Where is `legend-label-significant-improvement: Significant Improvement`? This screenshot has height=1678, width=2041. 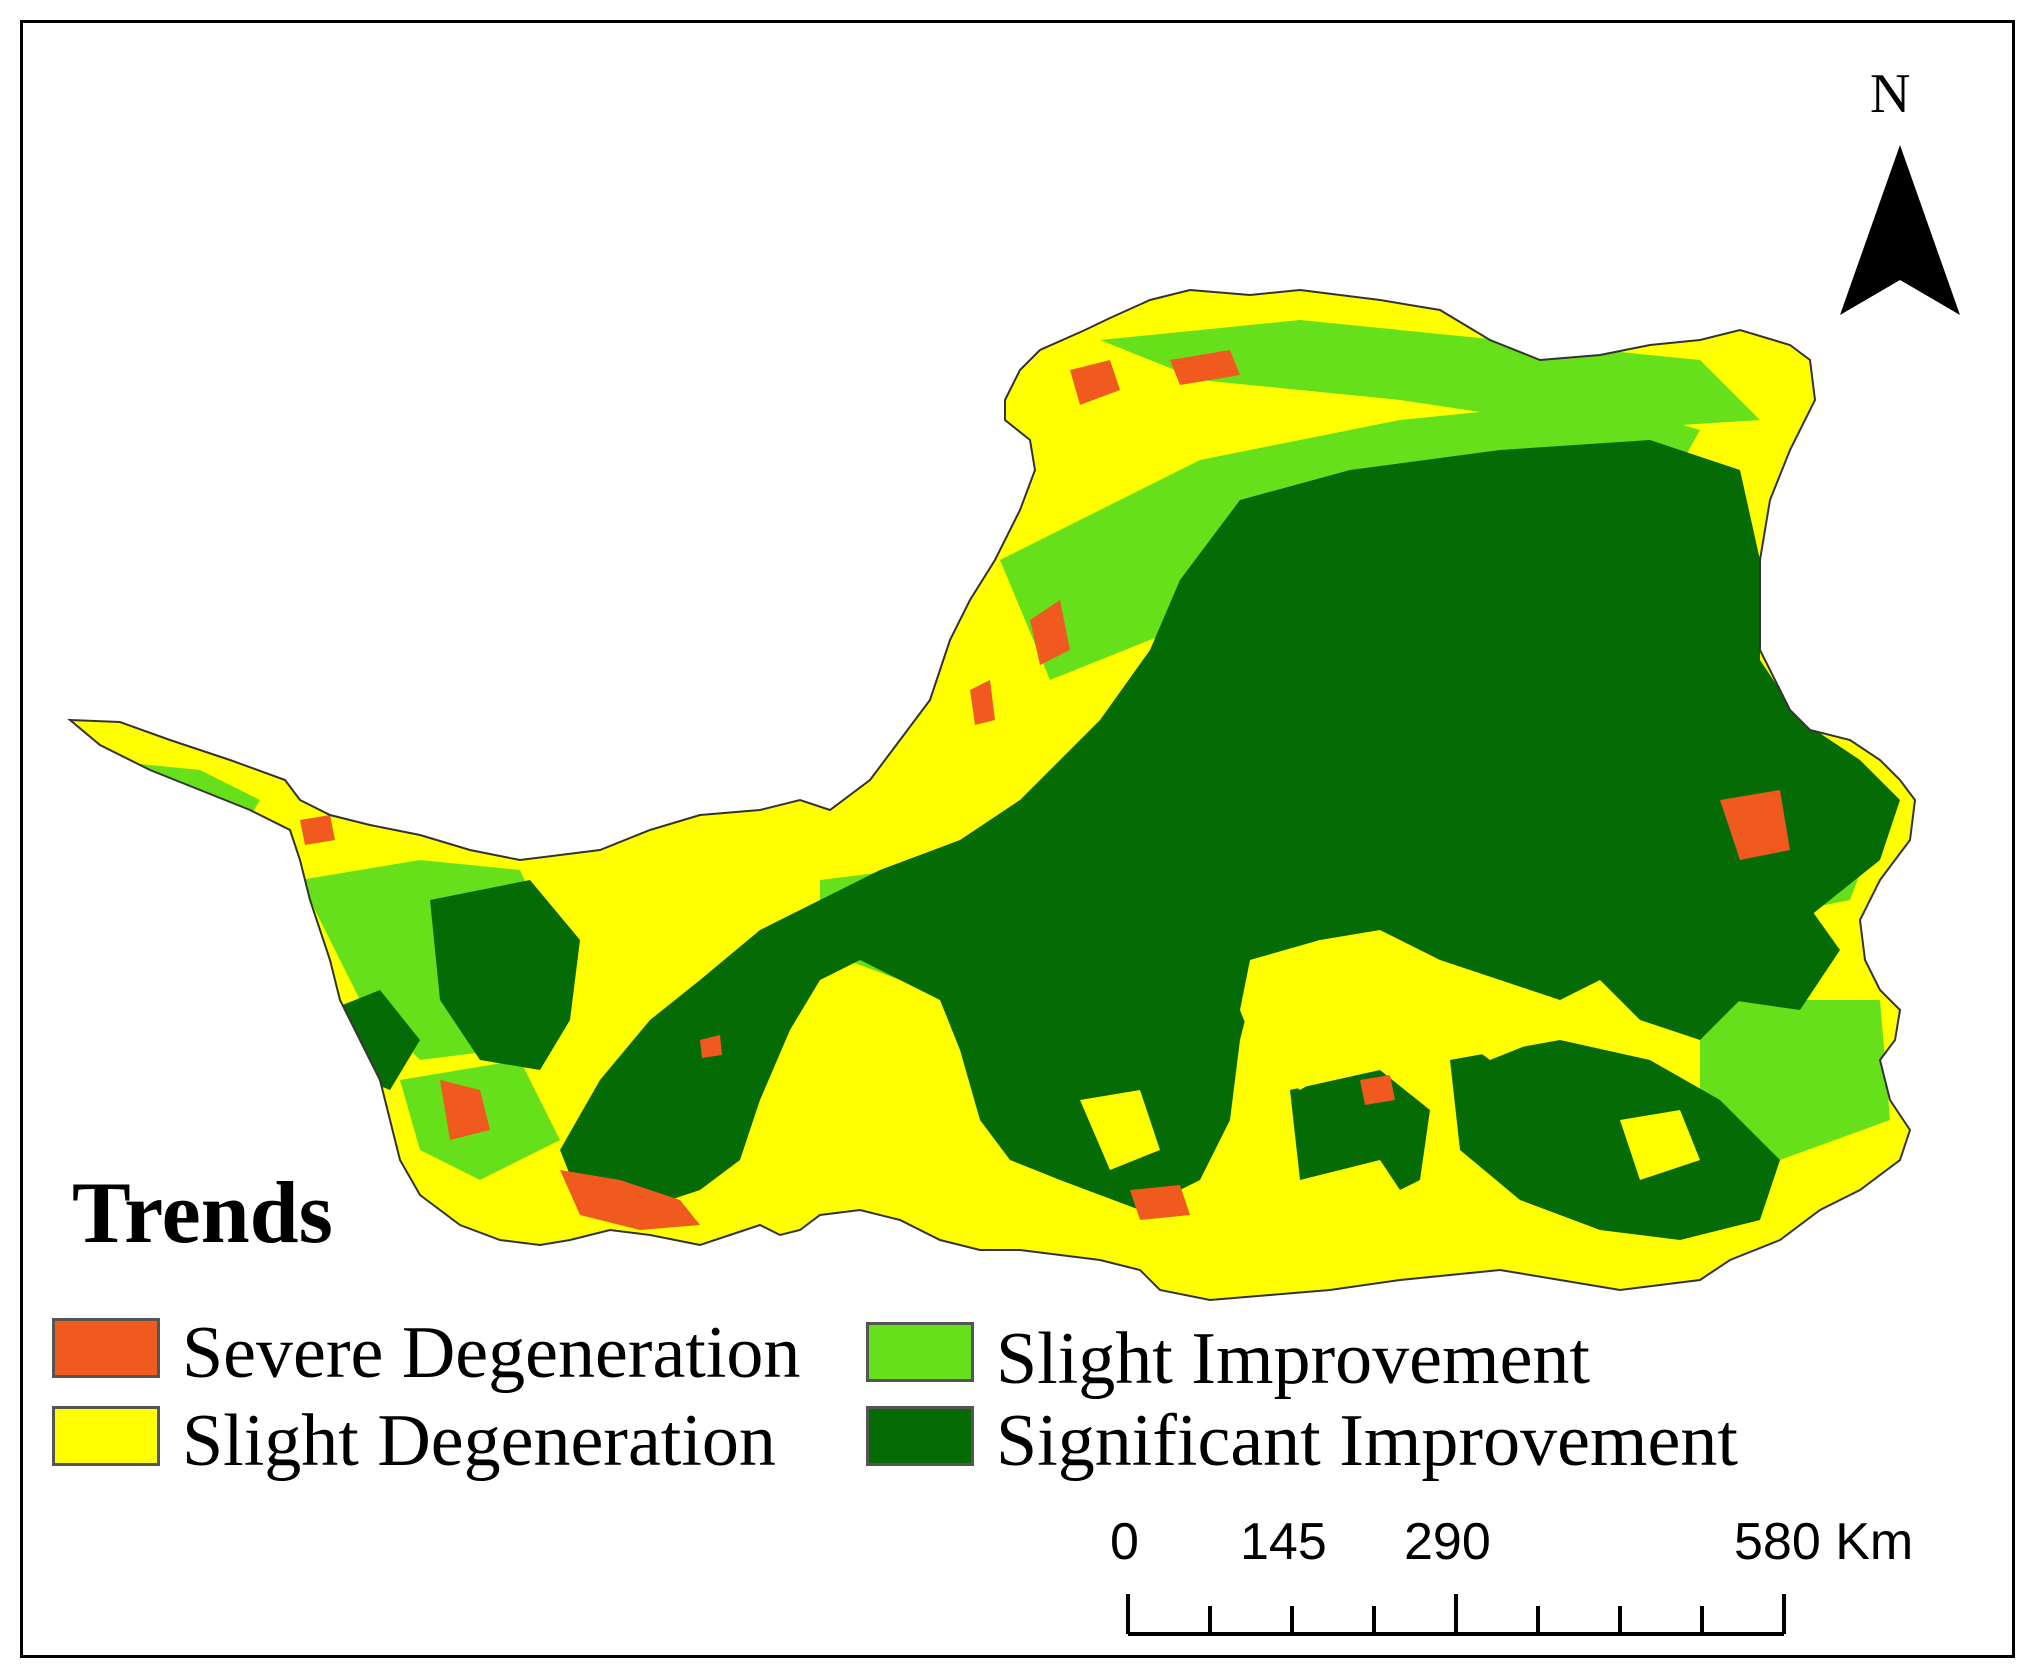
legend-label-significant-improvement: Significant Improvement is located at coordinates (1367, 1441).